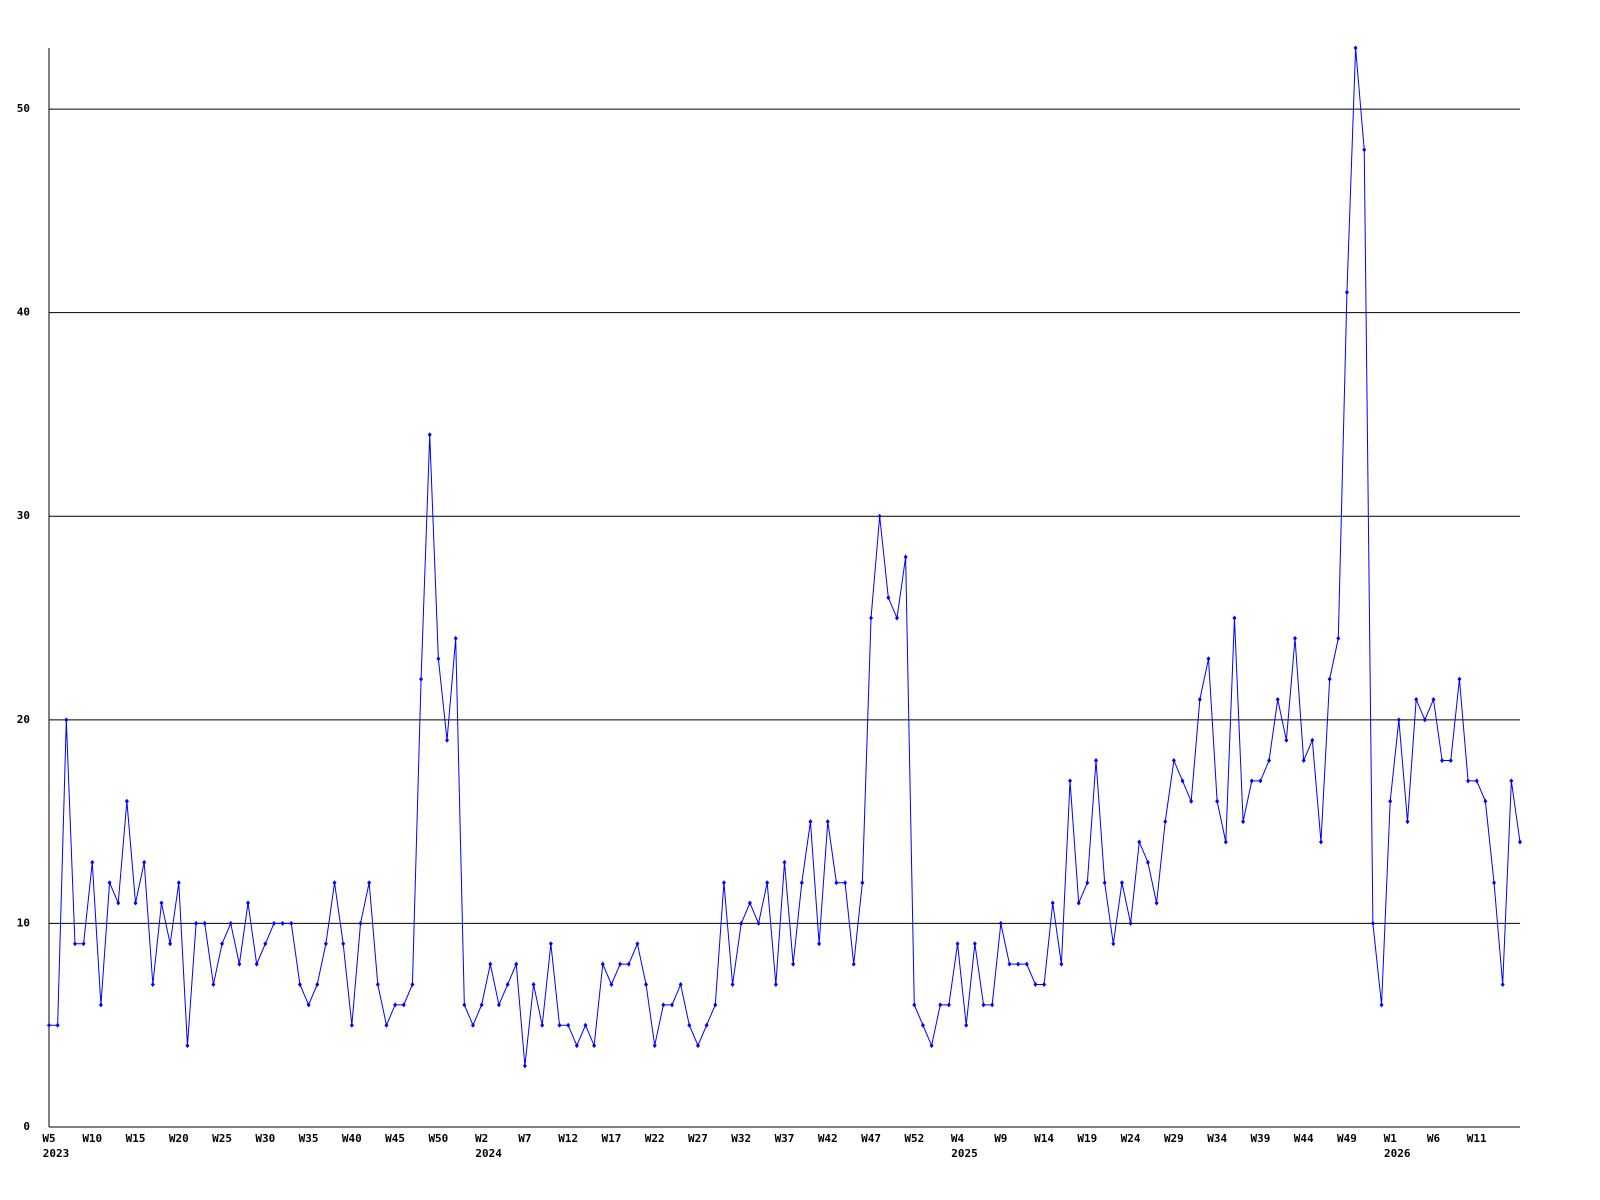 The height and width of the screenshot is (1200, 1600). I want to click on year-label: 2024, so click(488, 1153).